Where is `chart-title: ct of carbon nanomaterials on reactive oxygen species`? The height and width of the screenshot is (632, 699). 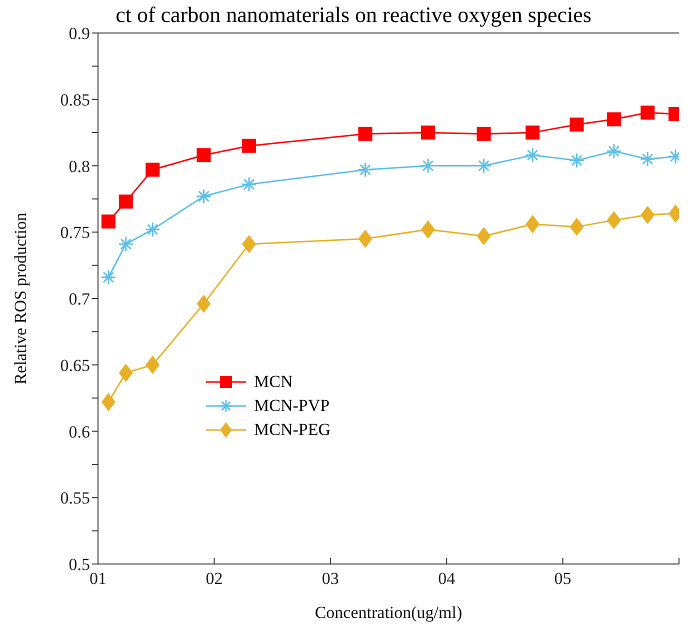
chart-title: ct of carbon nanomaterials on reactive oxygen species is located at coordinates (353, 14).